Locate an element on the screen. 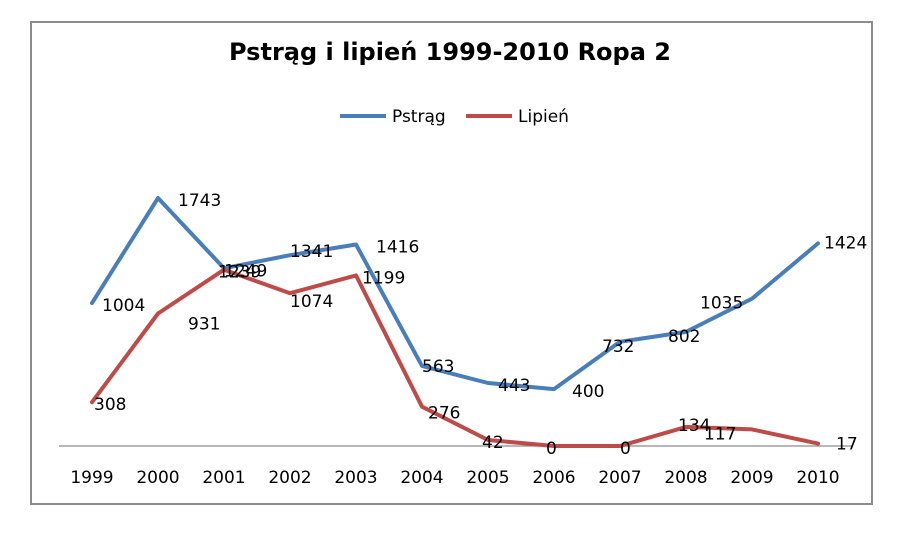 The image size is (900, 542). data-label: 17 is located at coordinates (847, 445).